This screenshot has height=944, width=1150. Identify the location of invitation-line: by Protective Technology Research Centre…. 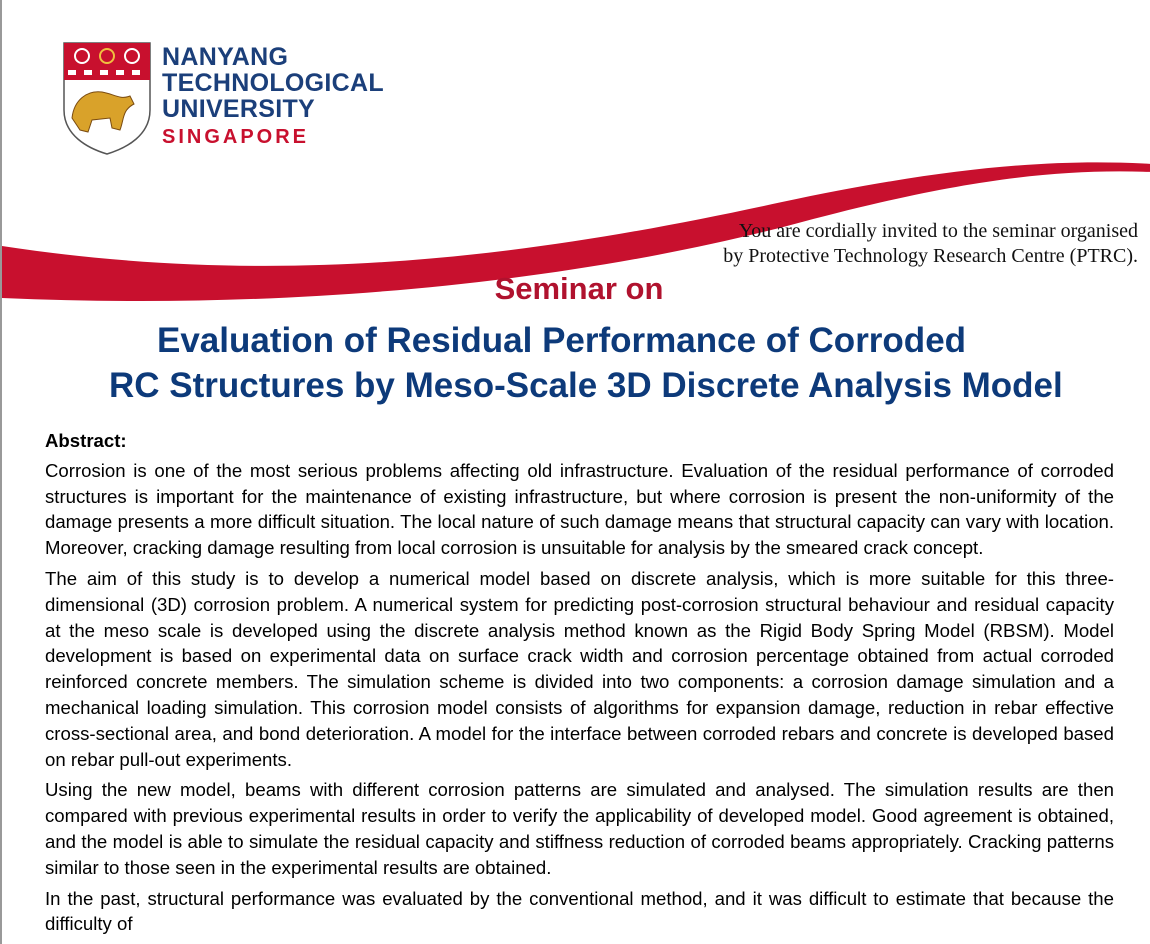
(930, 256).